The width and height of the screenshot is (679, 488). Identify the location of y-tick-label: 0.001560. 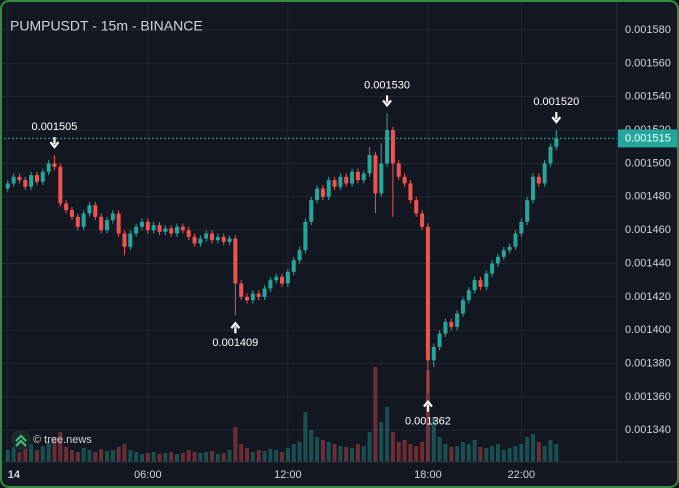
(648, 63).